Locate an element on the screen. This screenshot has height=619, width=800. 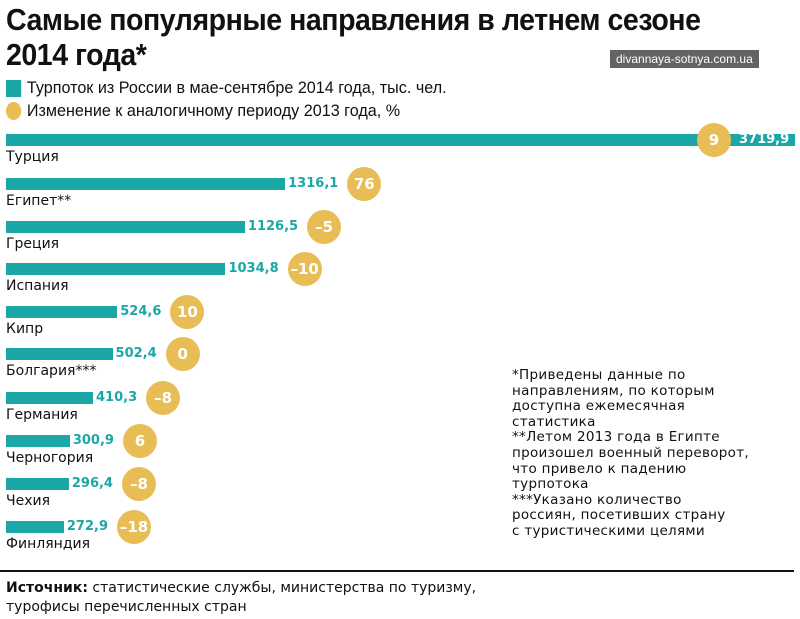
category-label: Болгария*** is located at coordinates (51, 371).